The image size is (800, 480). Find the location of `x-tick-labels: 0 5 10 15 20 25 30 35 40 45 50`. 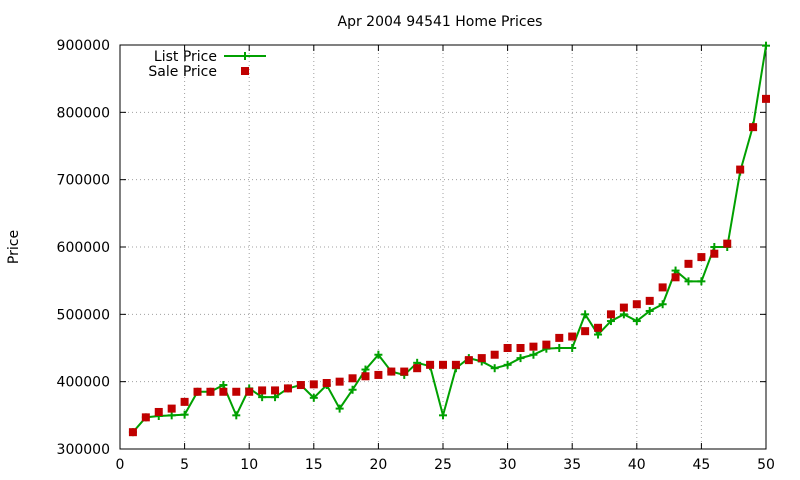

x-tick-labels: 0 5 10 15 20 25 30 35 40 45 50 is located at coordinates (445, 465).